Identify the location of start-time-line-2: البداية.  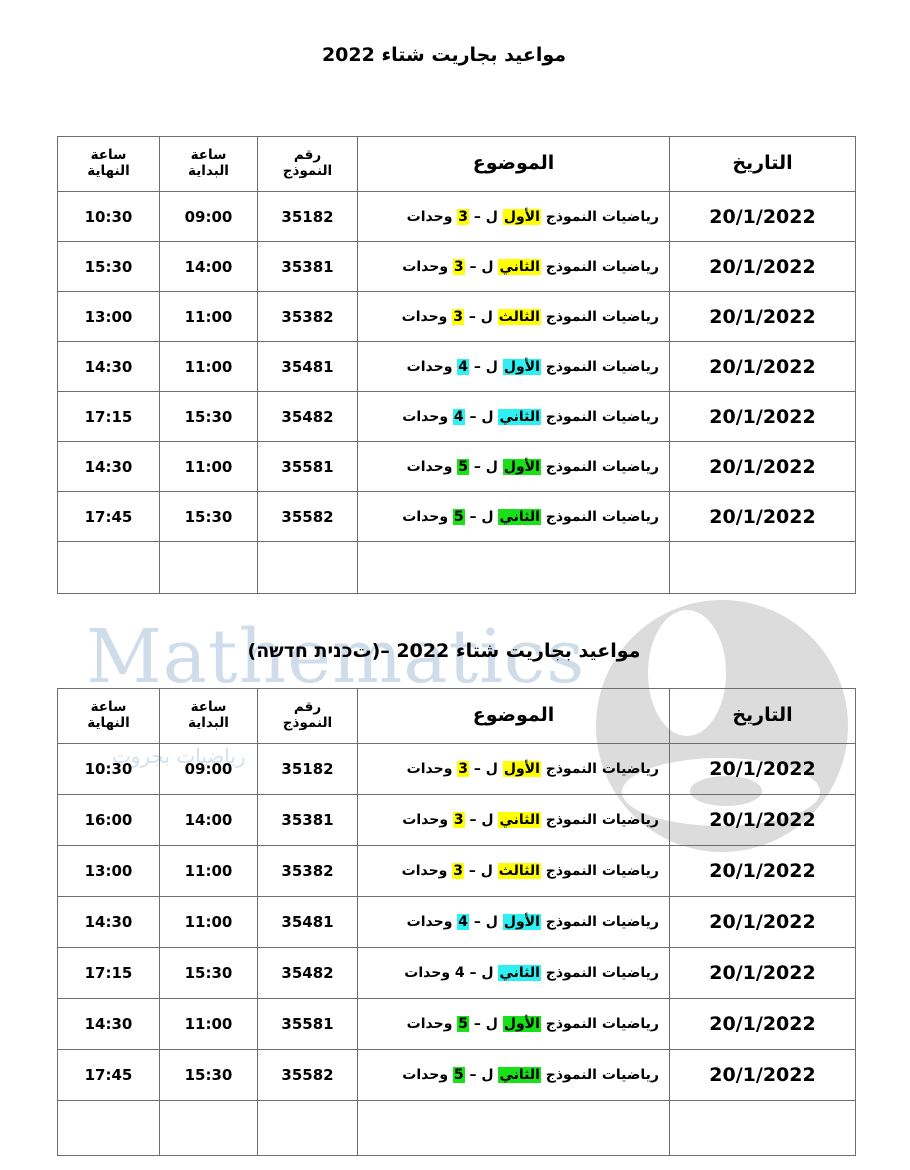
(208, 723).